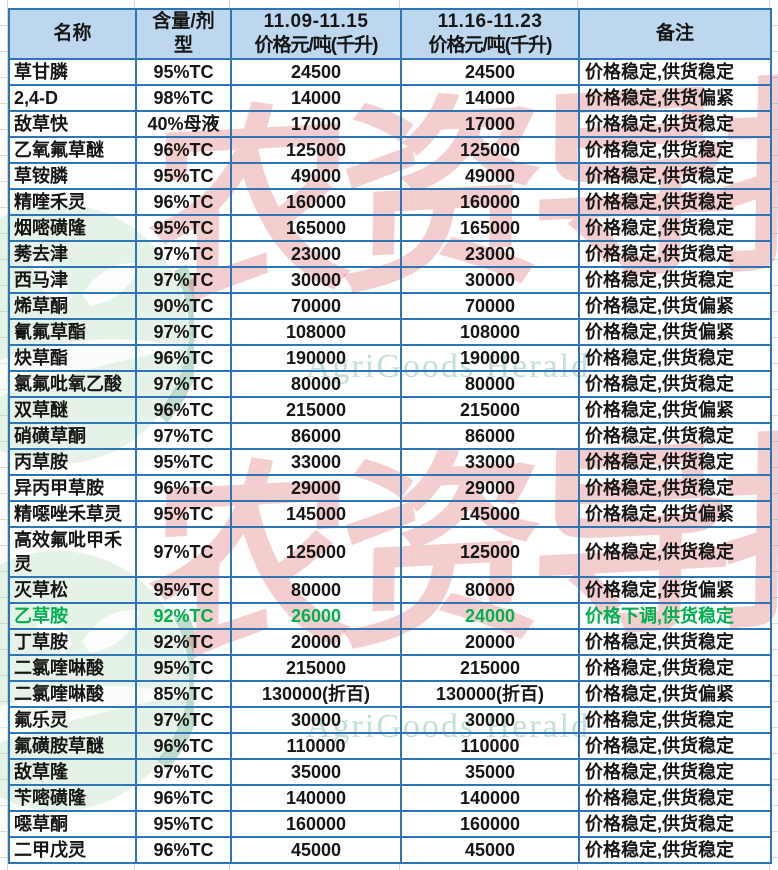  Describe the element at coordinates (490, 410) in the screenshot. I see `price-week2-cell: 215000` at that location.